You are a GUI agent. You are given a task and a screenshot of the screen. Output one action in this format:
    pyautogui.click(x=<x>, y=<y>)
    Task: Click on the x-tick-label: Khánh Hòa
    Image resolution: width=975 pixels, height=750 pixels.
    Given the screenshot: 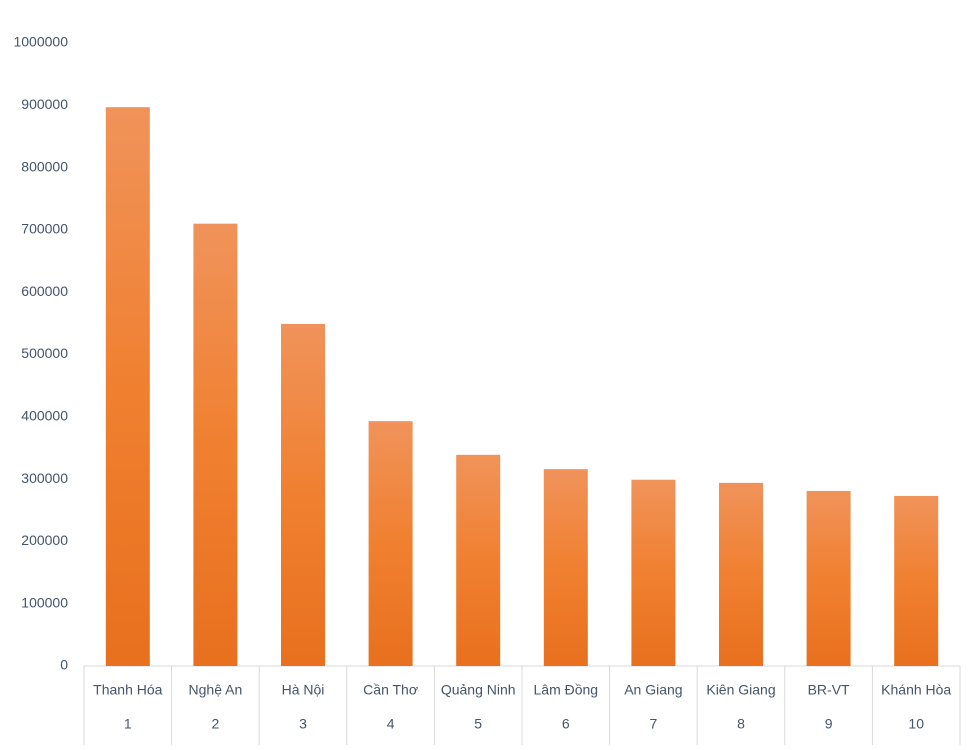 What is the action you would take?
    pyautogui.click(x=916, y=690)
    